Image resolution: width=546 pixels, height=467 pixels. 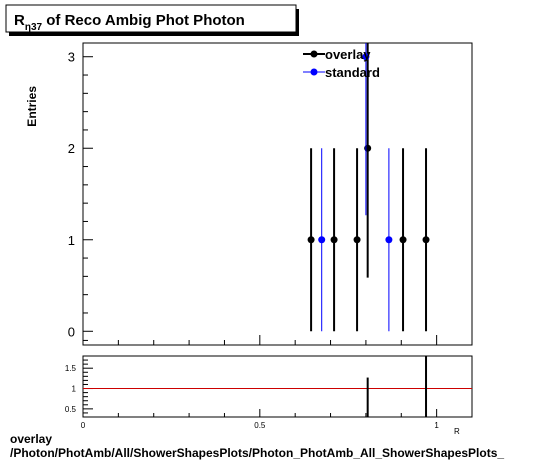 I want to click on x-axis-label-fragment: R, so click(x=457, y=431).